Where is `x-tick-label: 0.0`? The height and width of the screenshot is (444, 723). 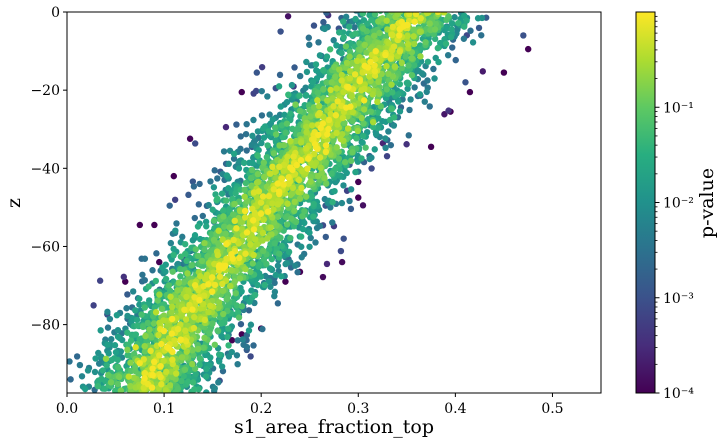 x-tick-label: 0.0 is located at coordinates (67, 409).